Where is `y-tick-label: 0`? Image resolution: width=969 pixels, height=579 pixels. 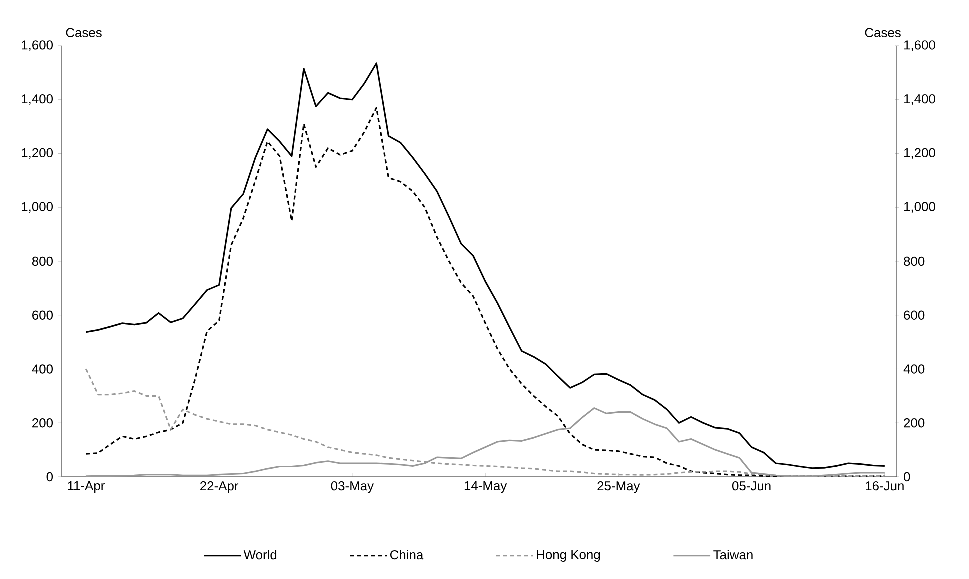 y-tick-label: 0 is located at coordinates (50, 477).